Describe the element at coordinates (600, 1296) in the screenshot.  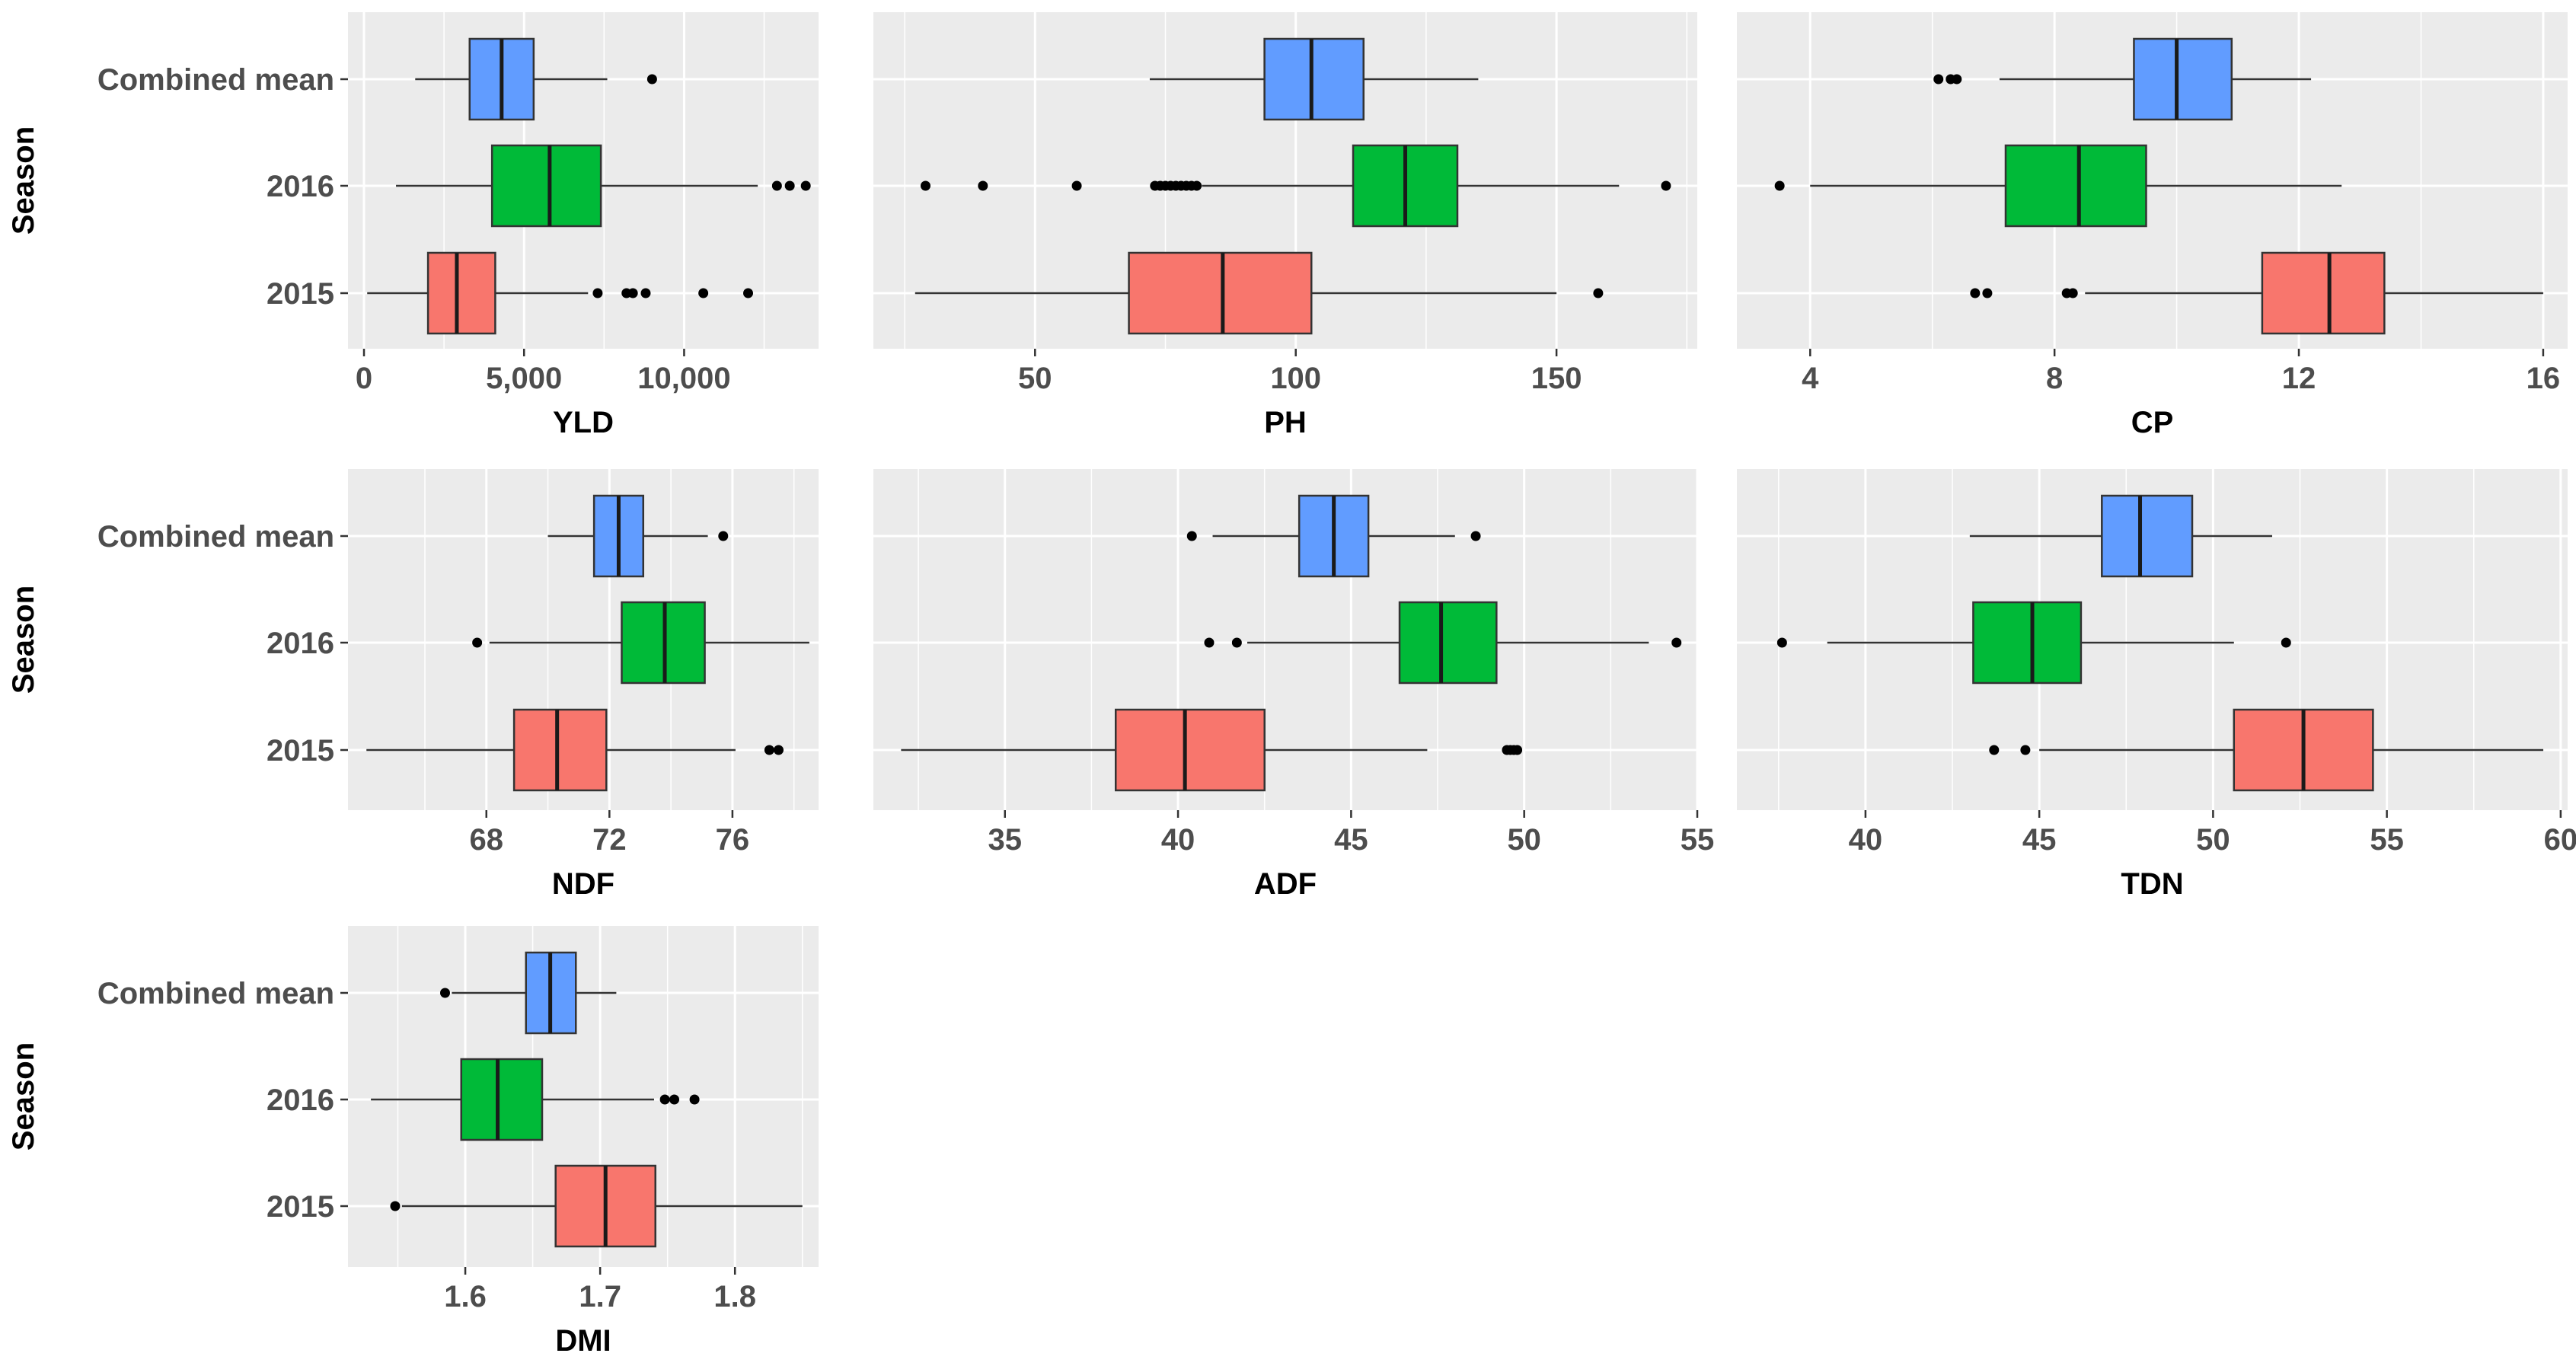
I see `x-tick-label: 1.7` at that location.